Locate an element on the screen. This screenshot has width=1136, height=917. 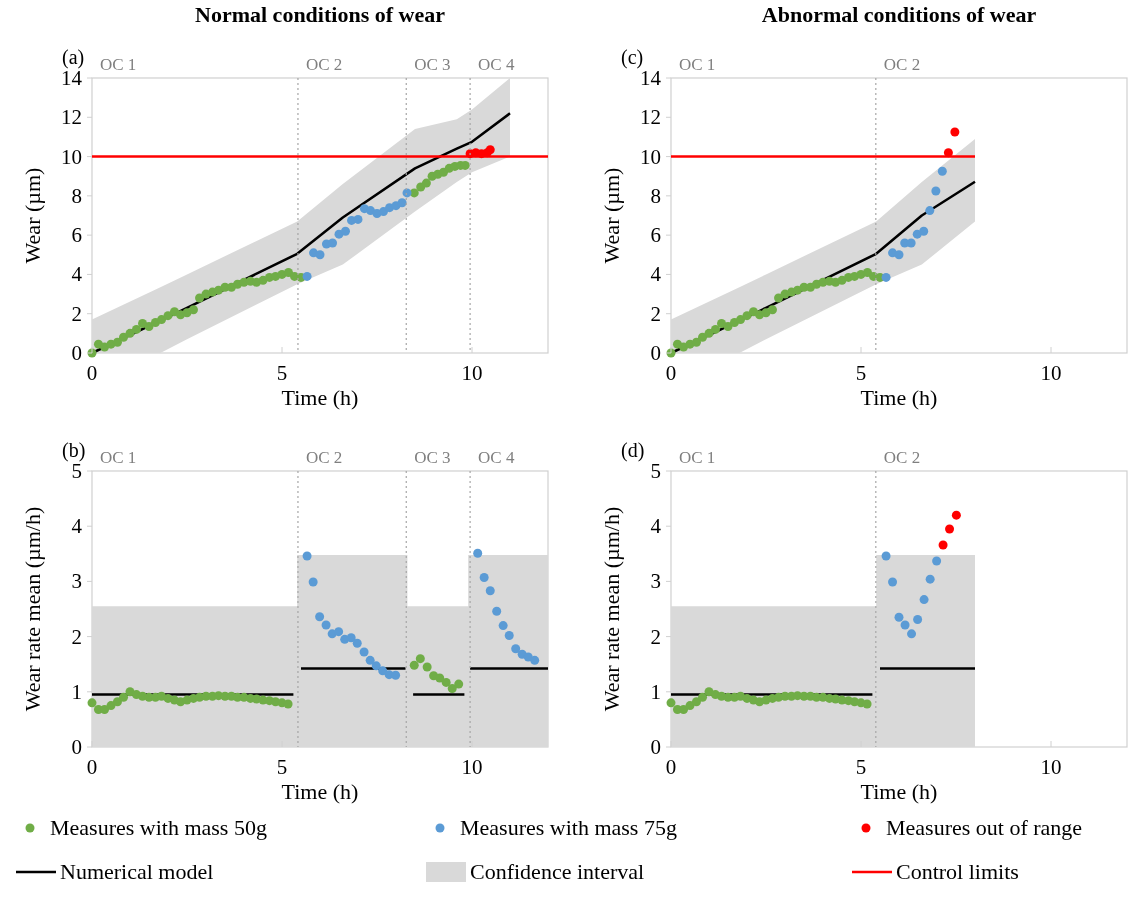
text: (c) is located at coordinates (632, 57).